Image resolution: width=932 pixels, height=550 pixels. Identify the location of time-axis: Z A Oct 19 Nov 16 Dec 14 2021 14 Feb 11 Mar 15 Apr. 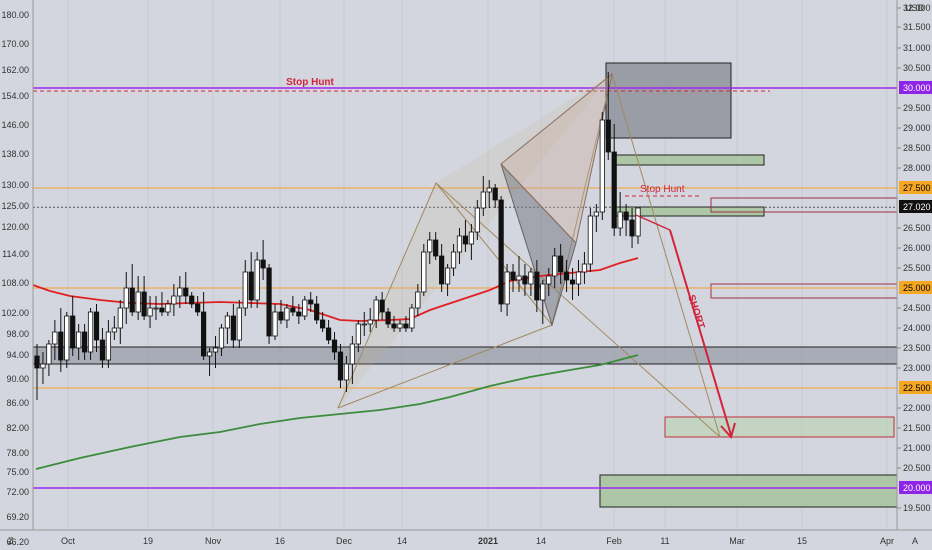
(466, 537).